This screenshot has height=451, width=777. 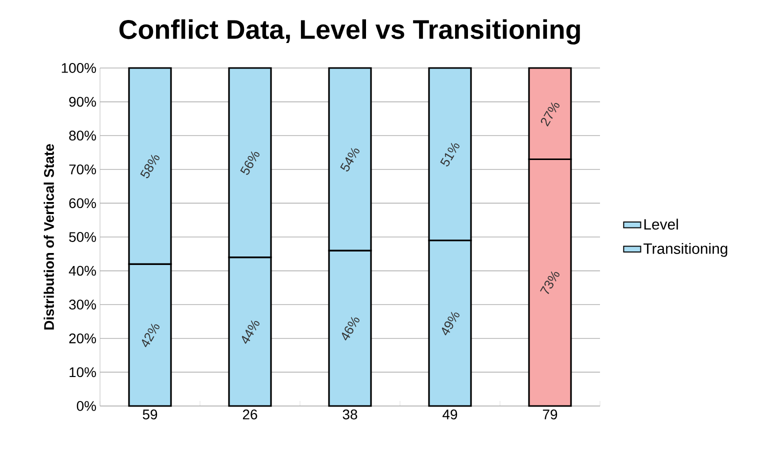 What do you see at coordinates (82, 237) in the screenshot?
I see `y-tick-label: 50%` at bounding box center [82, 237].